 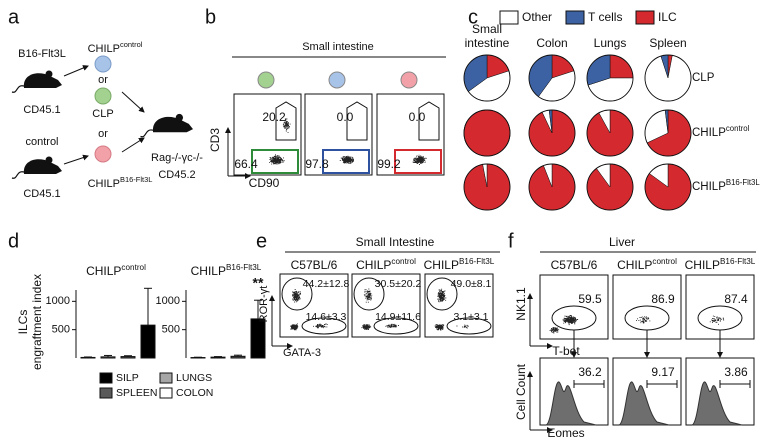 I want to click on column-header: Colon, so click(x=551, y=43).